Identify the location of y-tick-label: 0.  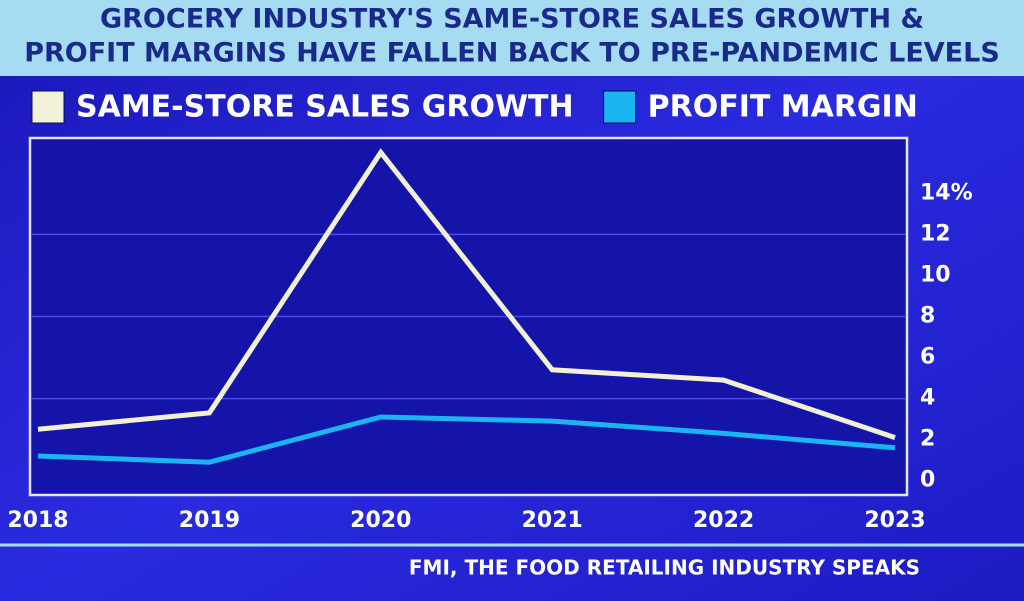
(927, 480).